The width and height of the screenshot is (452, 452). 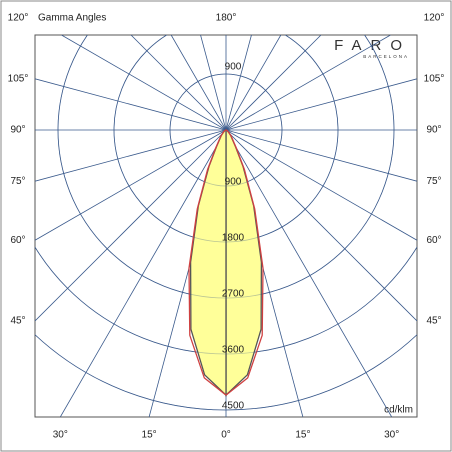 I want to click on radial-tick-label: 4500, so click(x=233, y=406).